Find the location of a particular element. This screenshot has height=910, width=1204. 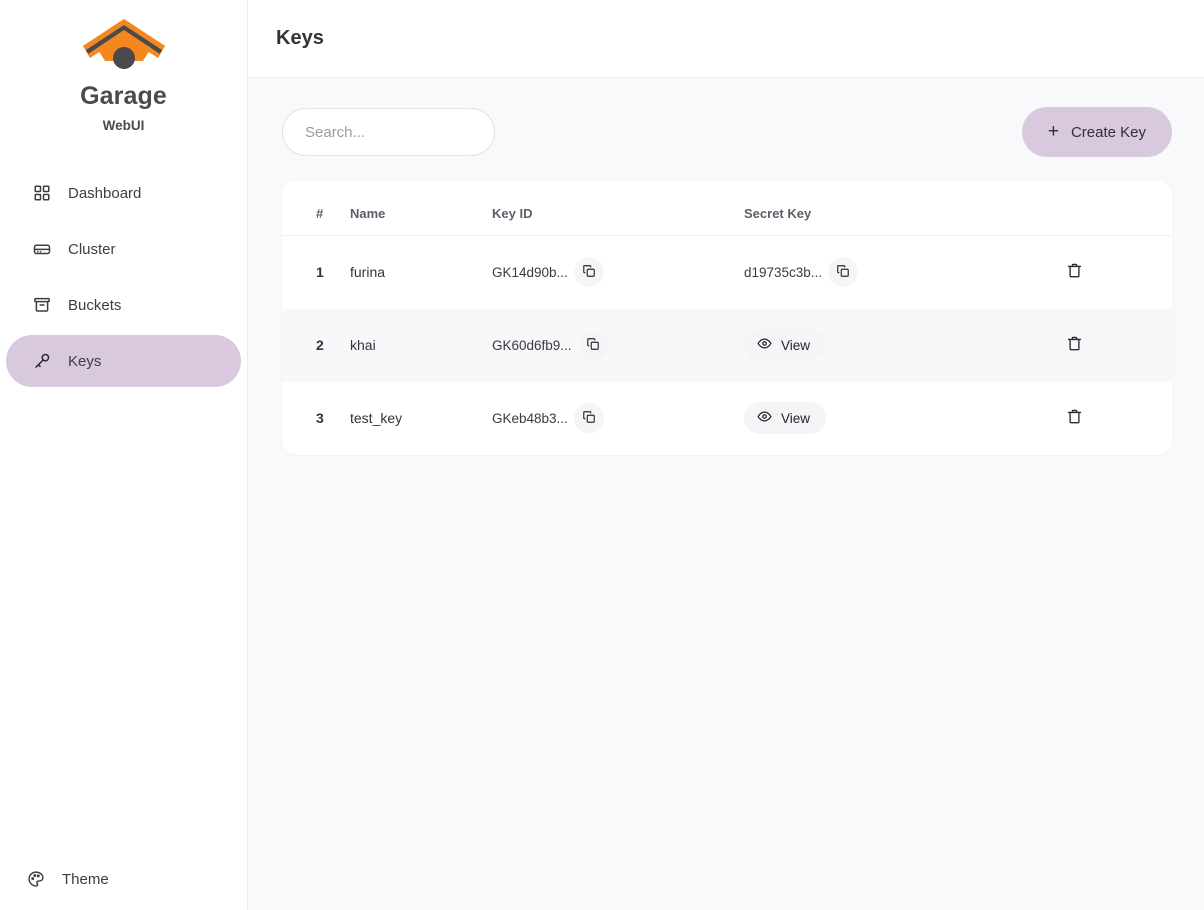

garage-roof-logo-icon is located at coordinates (124, 47).